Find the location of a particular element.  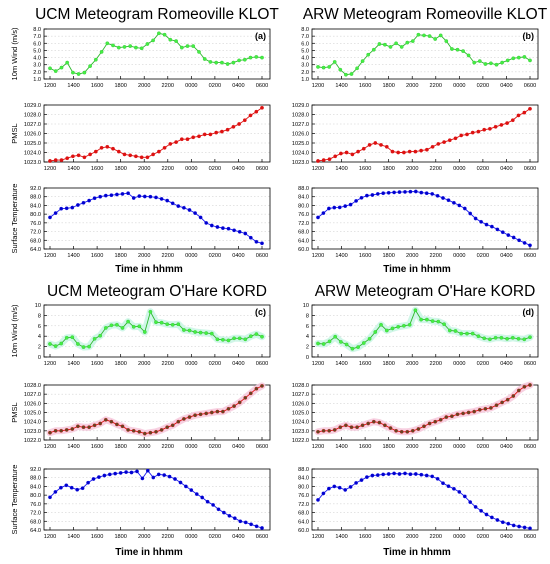

x-tick-label: 1600 is located at coordinates (365, 447).